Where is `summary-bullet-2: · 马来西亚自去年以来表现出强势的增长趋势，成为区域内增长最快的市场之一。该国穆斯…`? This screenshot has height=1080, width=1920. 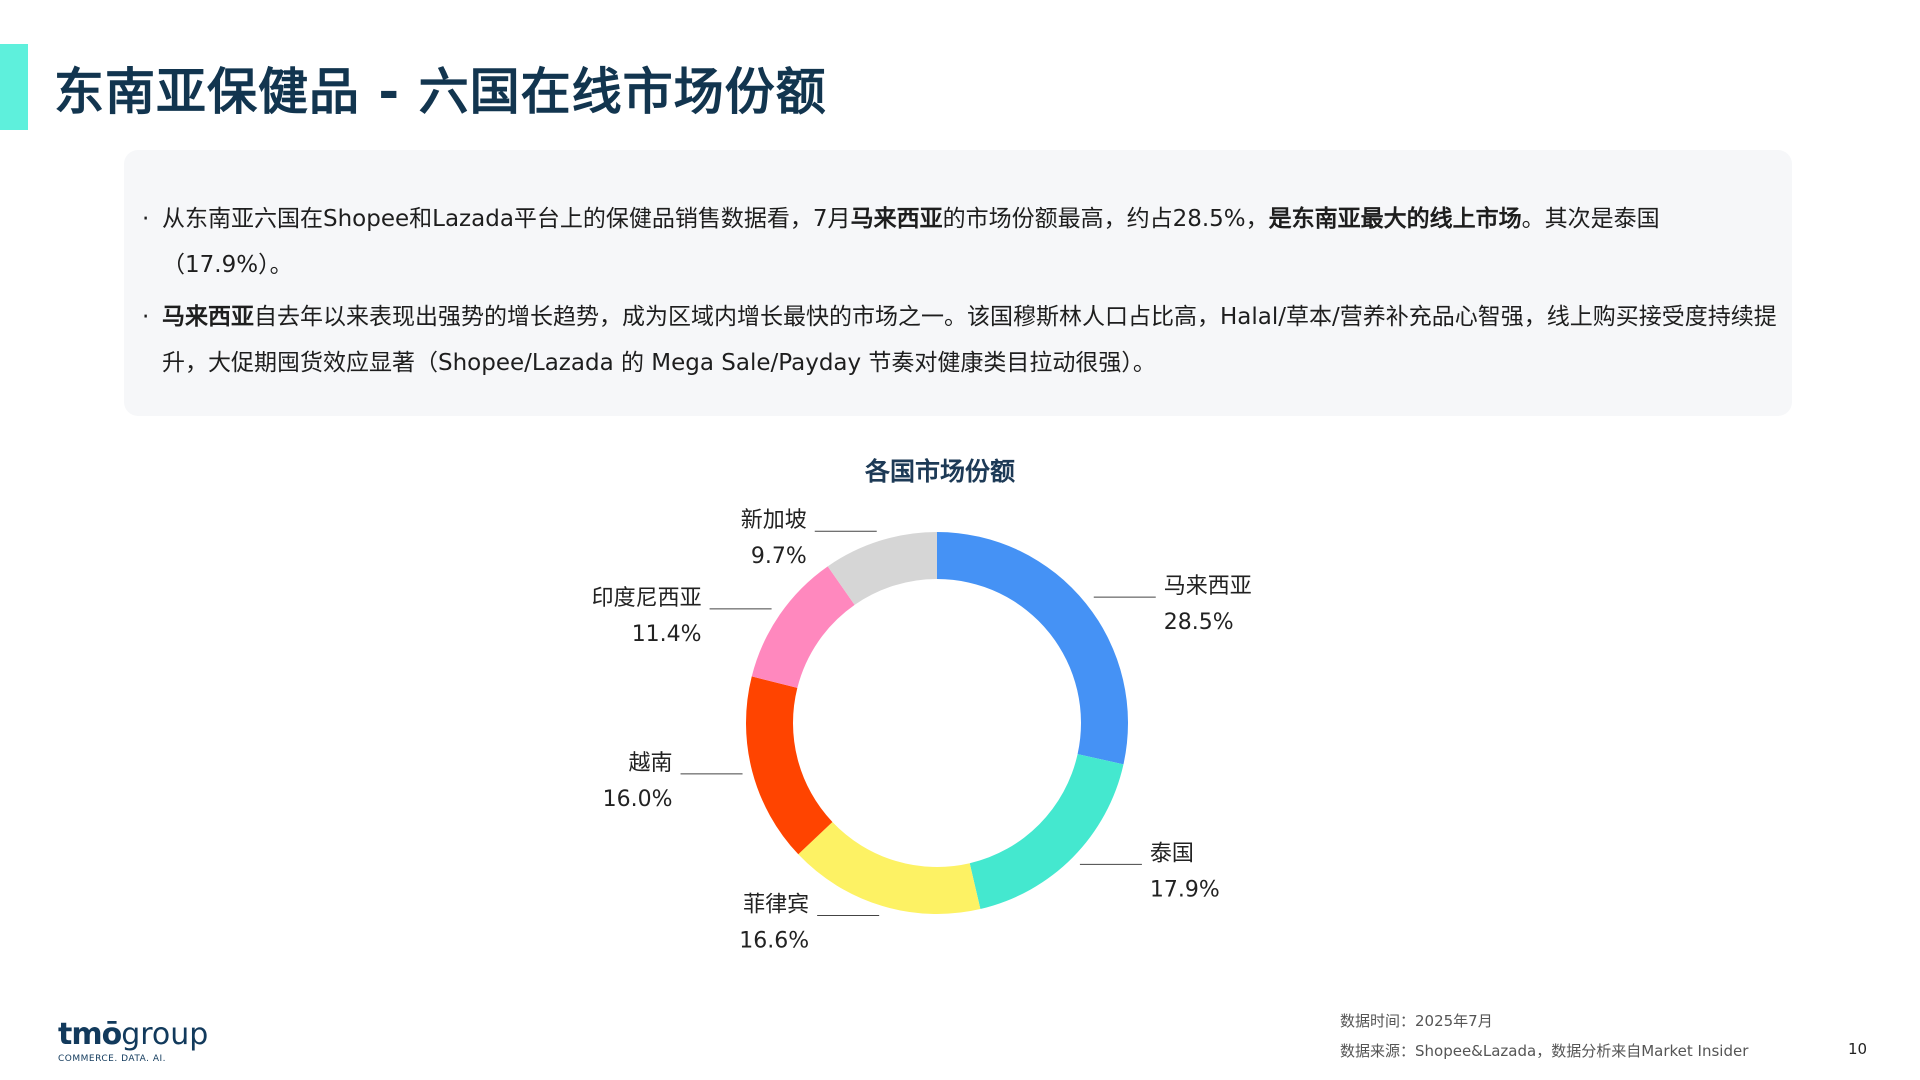
summary-bullet-2: · 马来西亚自去年以来表现出强势的增长趋势，成为区域内增长最快的市场之一。该国穆斯… is located at coordinates (959, 340).